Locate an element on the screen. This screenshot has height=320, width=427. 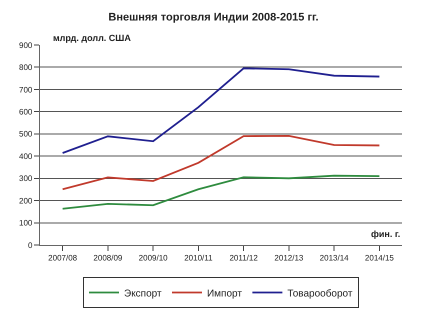
x-tick-label: 2010/11 is located at coordinates (199, 258).